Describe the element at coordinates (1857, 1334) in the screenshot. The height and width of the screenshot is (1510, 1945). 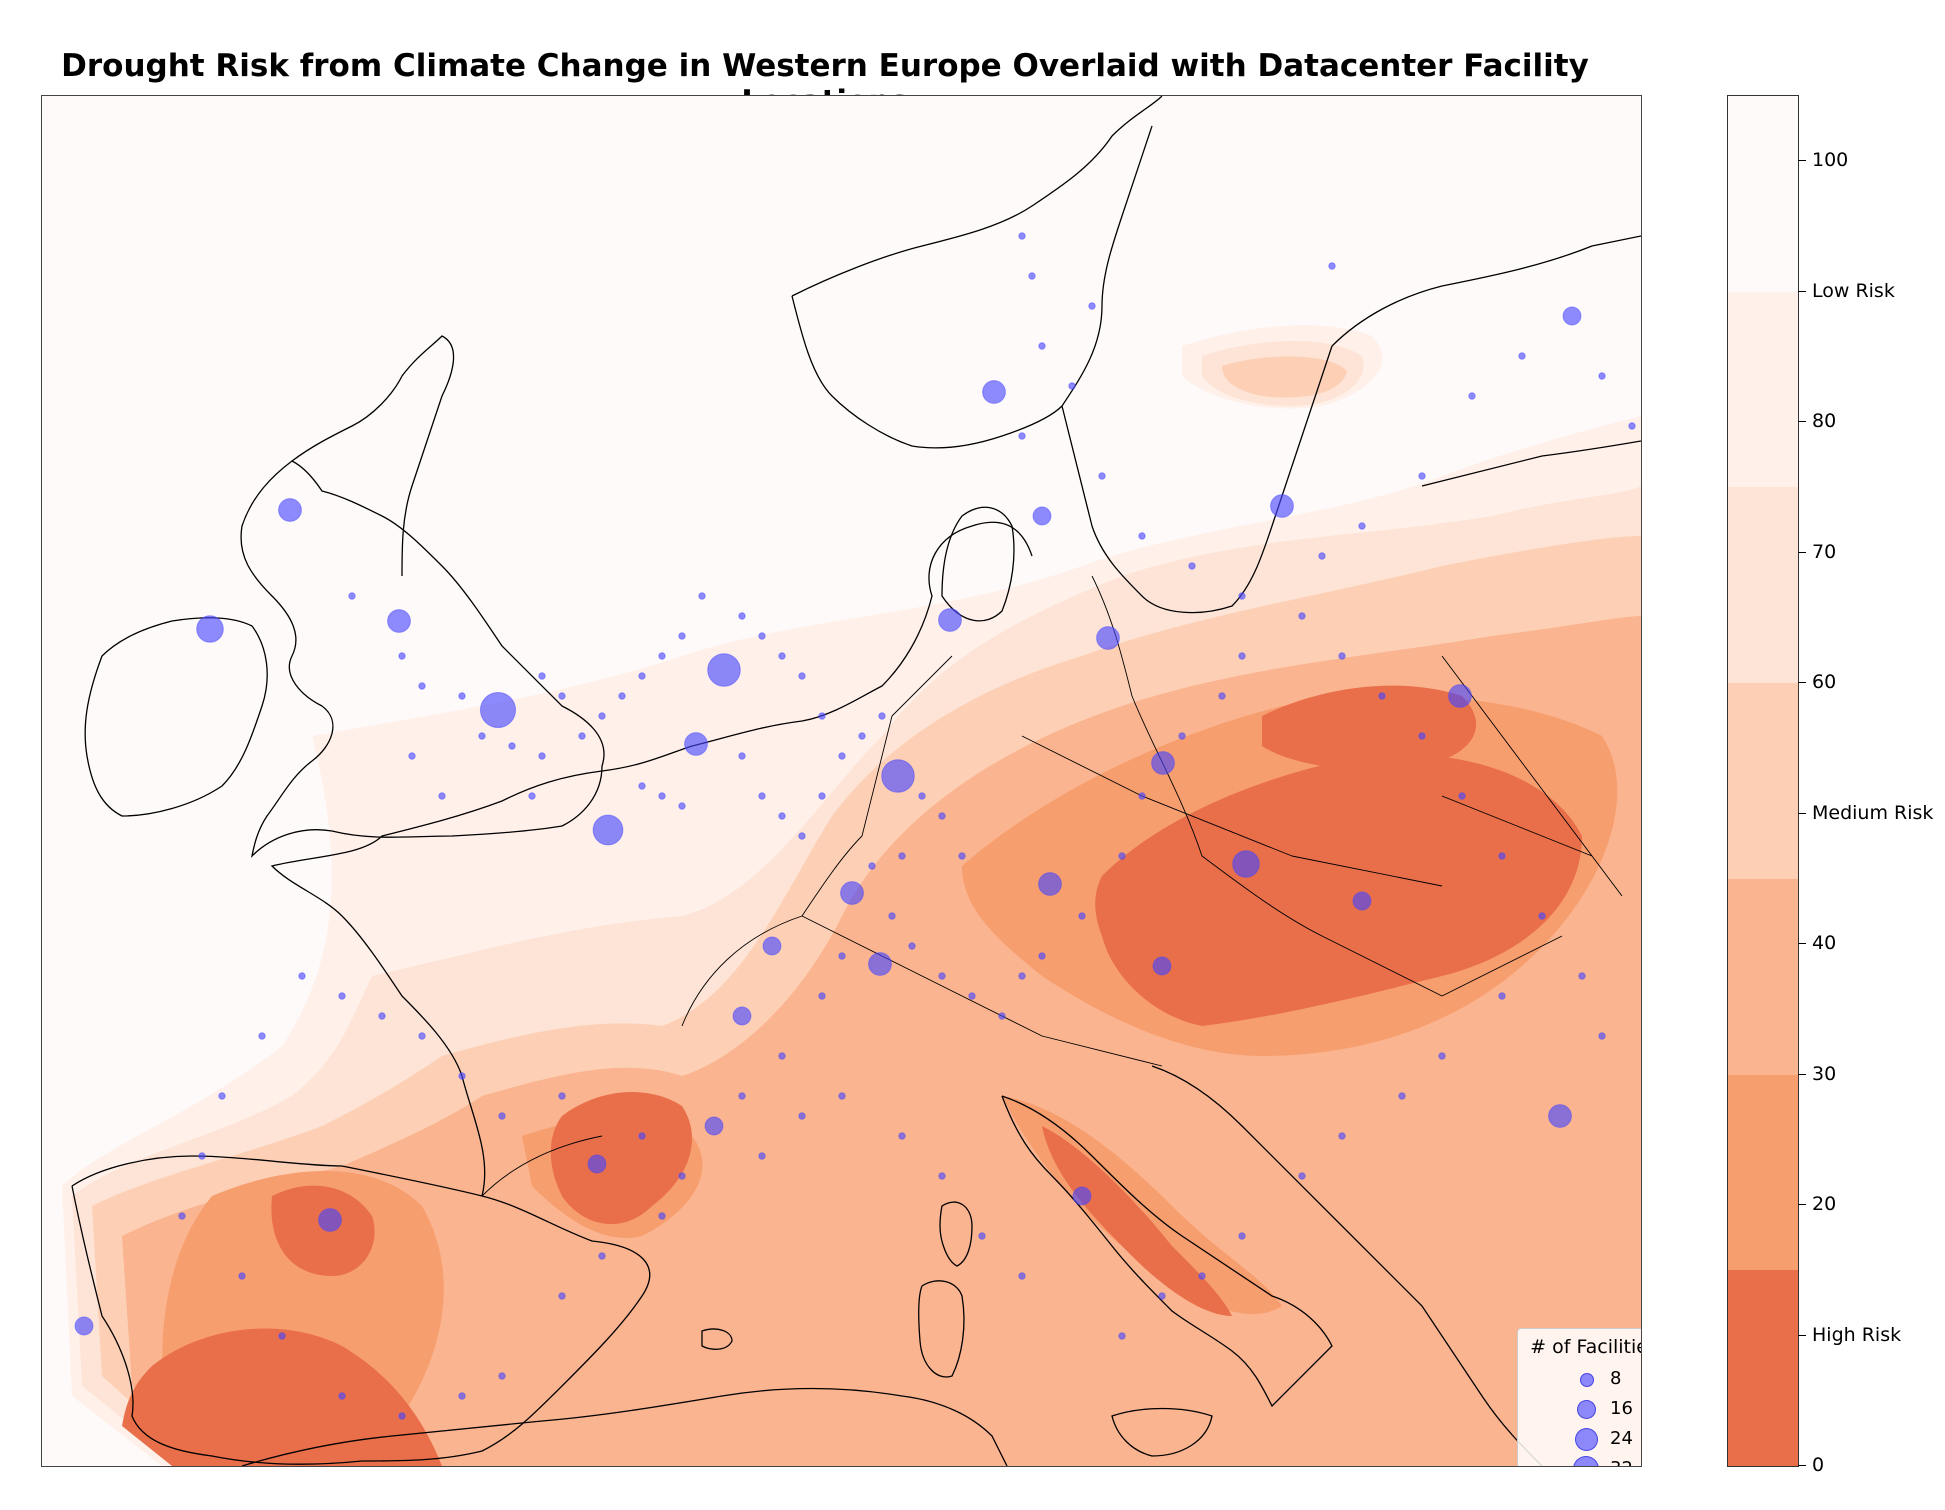
I see `colorbar-tick-label: High Risk` at that location.